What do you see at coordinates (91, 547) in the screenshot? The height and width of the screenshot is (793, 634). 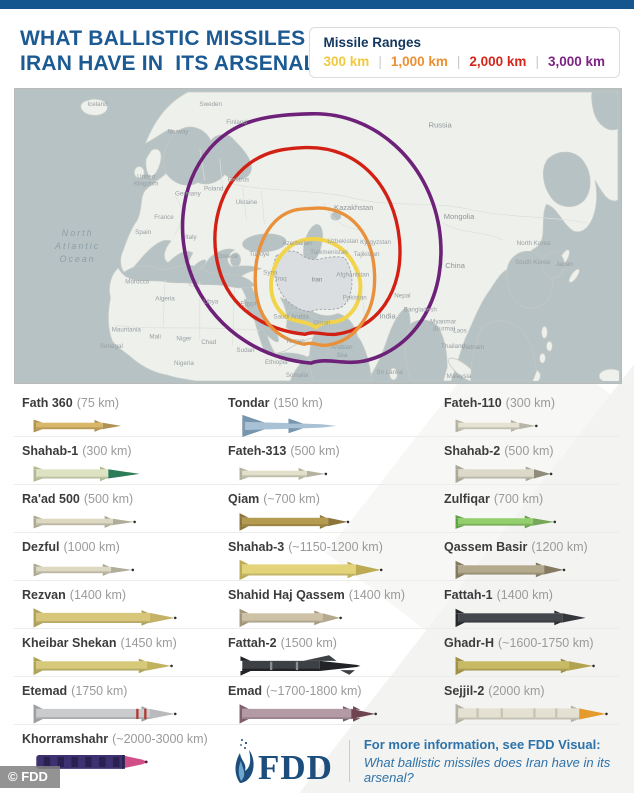 I see `missile-range: (1000 km)` at bounding box center [91, 547].